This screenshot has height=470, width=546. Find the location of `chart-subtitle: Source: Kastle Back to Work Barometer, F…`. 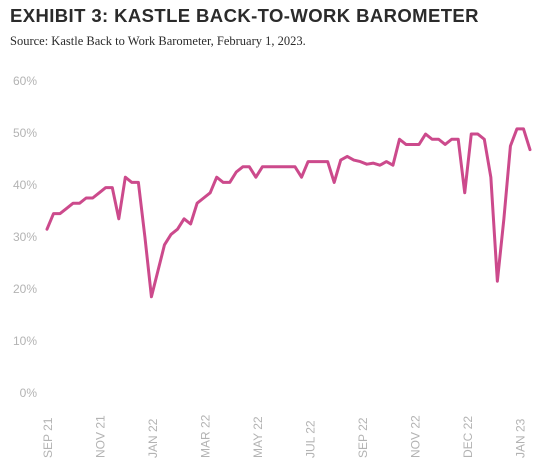

chart-subtitle: Source: Kastle Back to Work Barometer, F… is located at coordinates (158, 41).